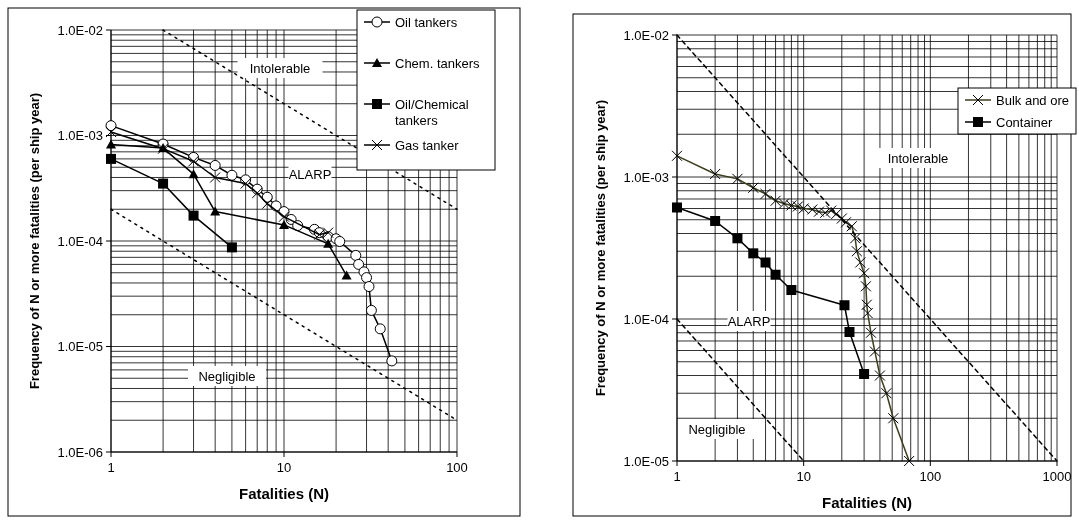  I want to click on y-tick-label: 1.0E-06, so click(80, 452).